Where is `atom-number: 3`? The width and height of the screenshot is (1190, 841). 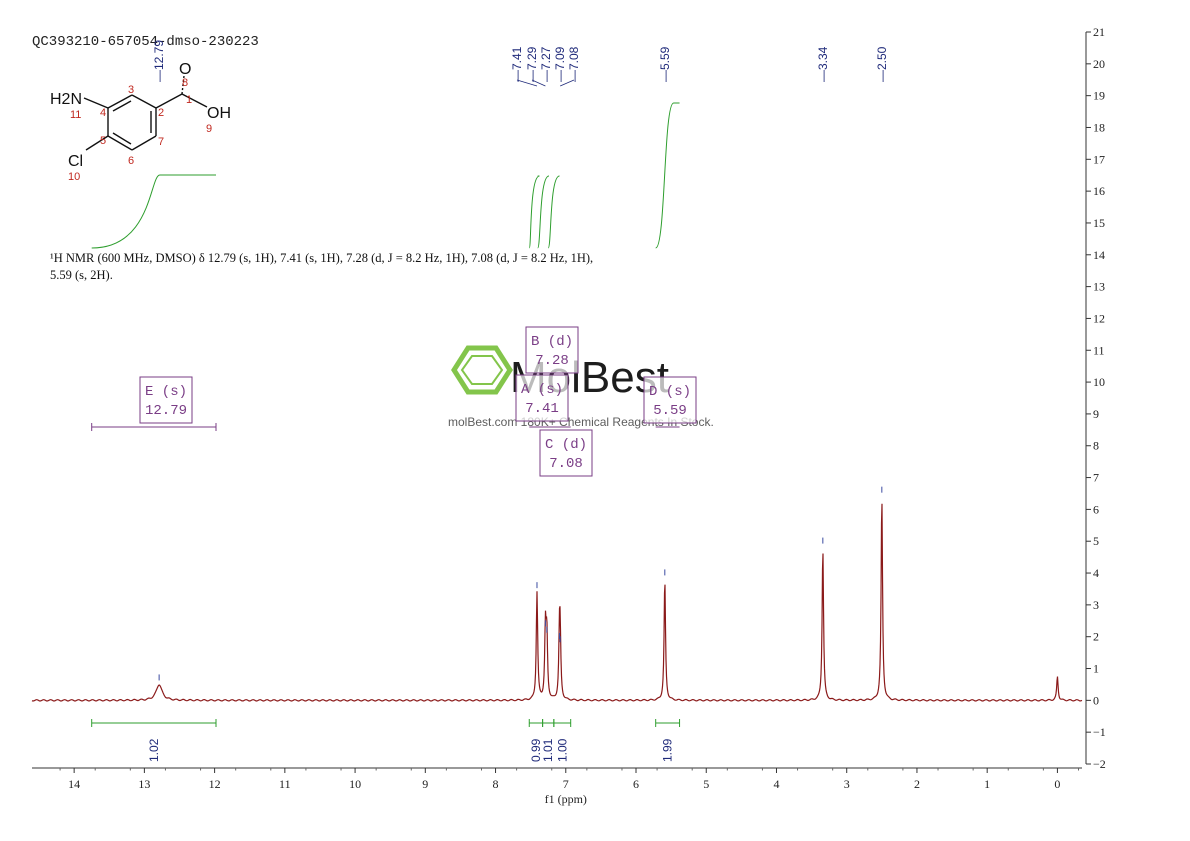 atom-number: 3 is located at coordinates (131, 90).